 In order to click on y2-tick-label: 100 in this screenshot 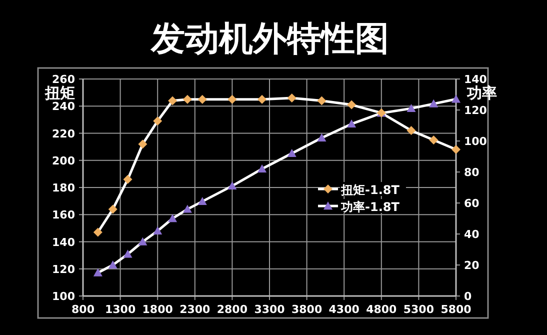, I will do `click(476, 141)`.